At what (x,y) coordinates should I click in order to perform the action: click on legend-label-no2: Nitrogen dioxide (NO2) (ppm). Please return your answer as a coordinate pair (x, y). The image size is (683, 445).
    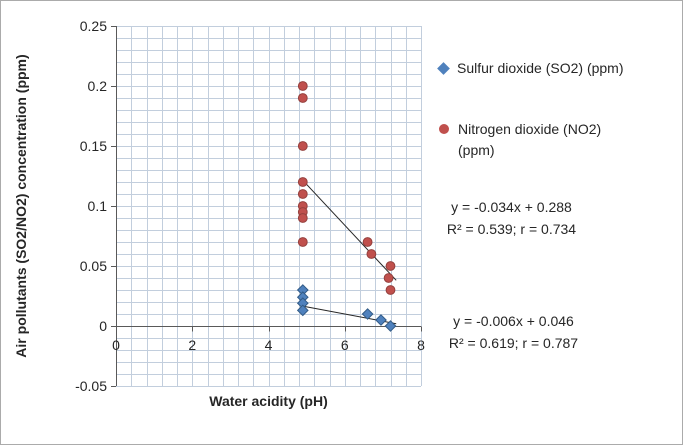
    Looking at the image, I should click on (530, 139).